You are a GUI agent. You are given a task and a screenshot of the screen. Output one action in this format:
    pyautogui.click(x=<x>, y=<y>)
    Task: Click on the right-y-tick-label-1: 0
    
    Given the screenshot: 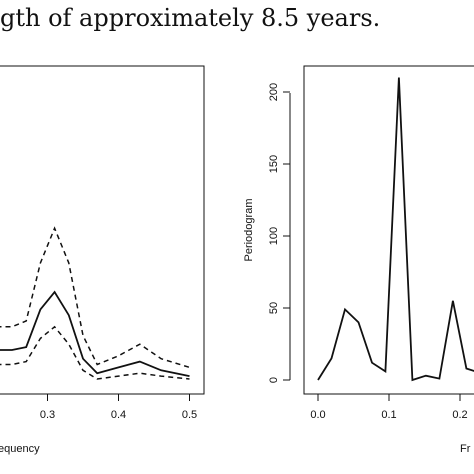 What is the action you would take?
    pyautogui.click(x=274, y=380)
    